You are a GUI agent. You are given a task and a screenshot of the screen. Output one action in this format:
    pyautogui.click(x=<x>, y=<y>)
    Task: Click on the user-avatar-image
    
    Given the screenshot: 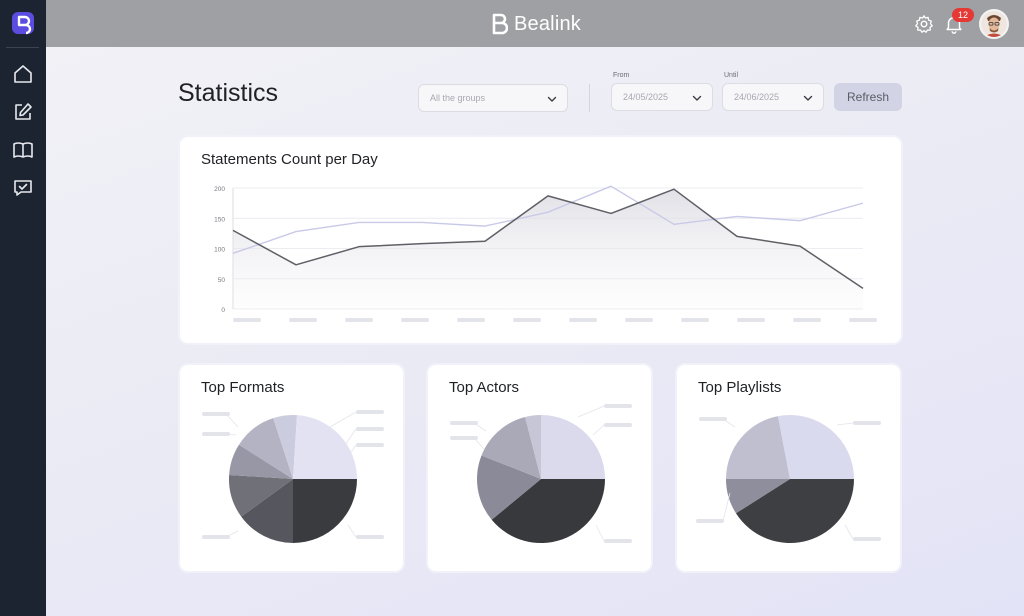 What is the action you would take?
    pyautogui.click(x=994, y=24)
    